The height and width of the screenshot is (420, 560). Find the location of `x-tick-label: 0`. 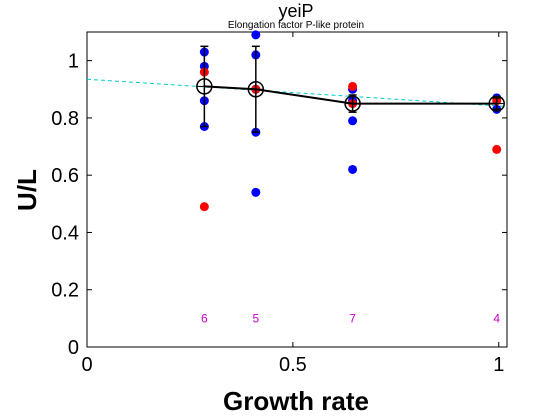

x-tick-label: 0 is located at coordinates (86, 365).